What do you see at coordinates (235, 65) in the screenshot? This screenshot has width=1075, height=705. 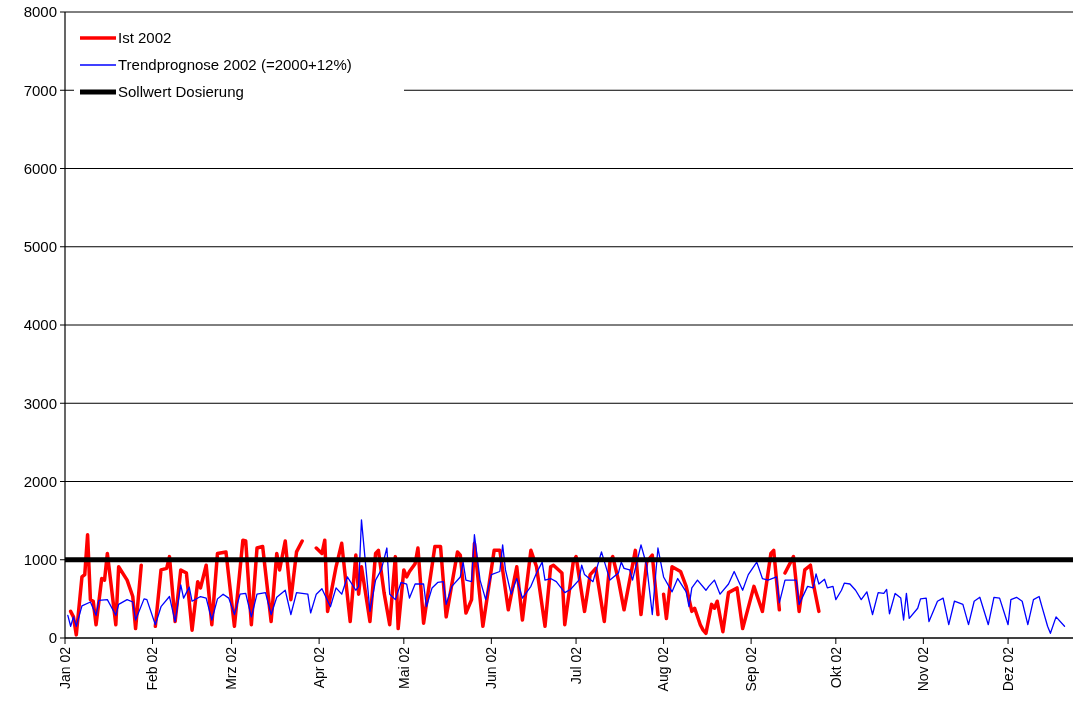 I see `legend-label: Trendprognose 2002 (=2000+12%)` at bounding box center [235, 65].